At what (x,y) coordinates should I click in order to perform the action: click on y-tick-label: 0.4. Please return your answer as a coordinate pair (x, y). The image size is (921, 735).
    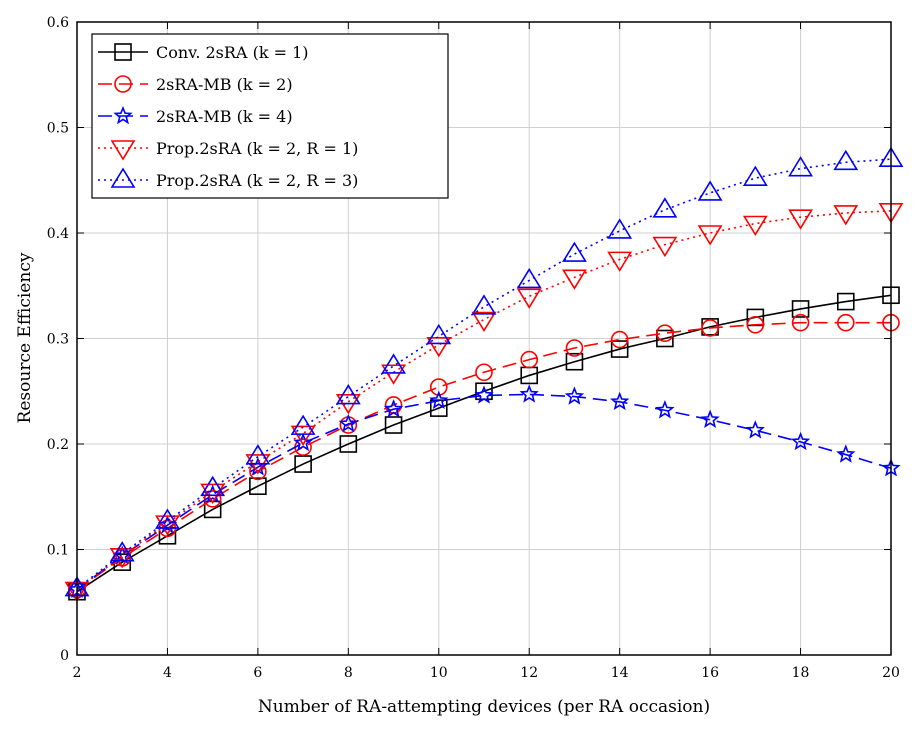
    Looking at the image, I should click on (58, 234).